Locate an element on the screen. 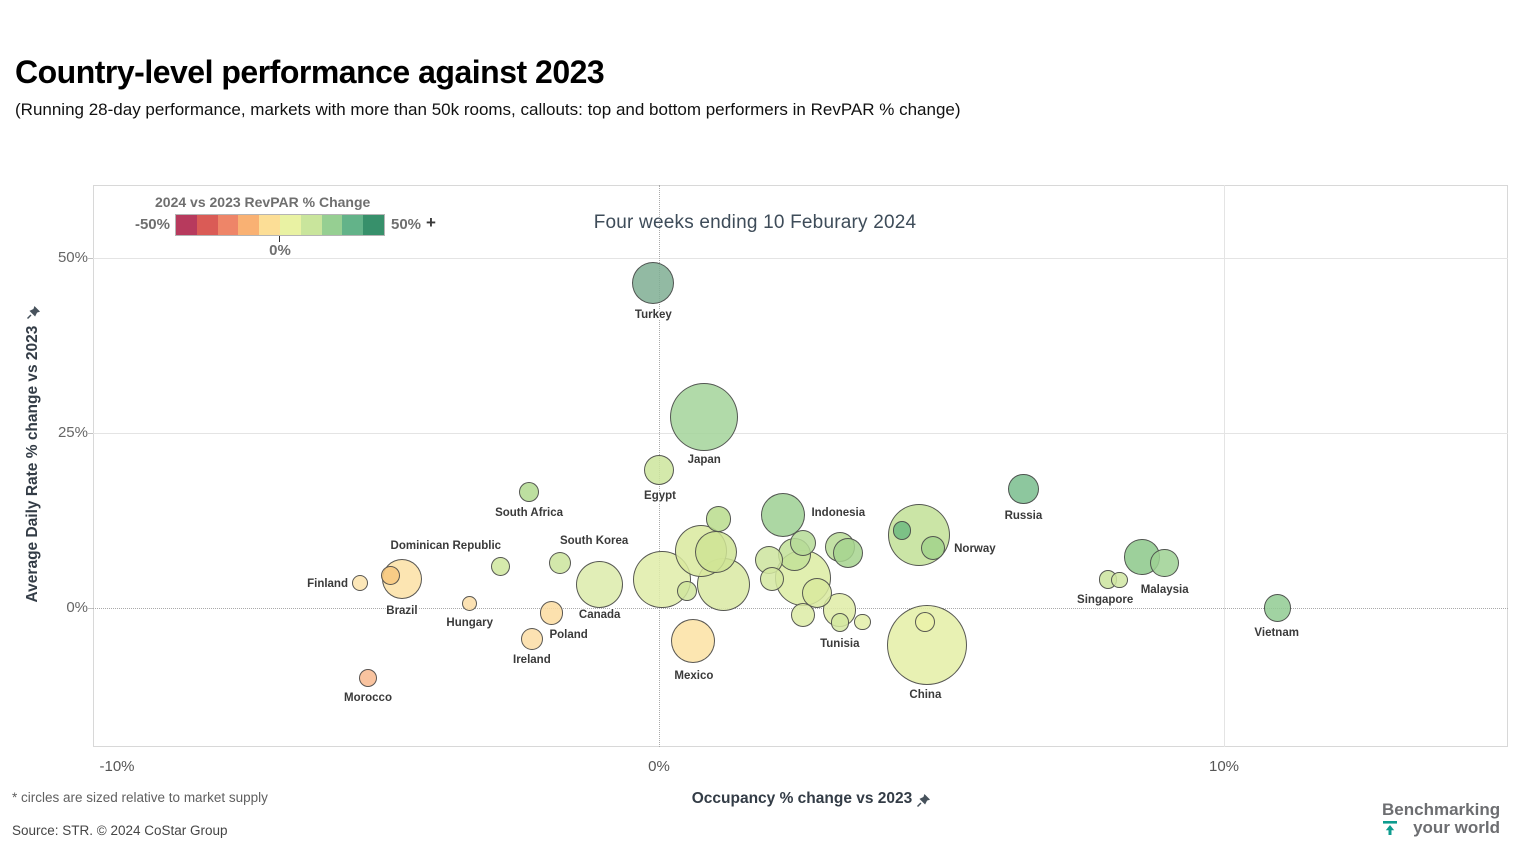  bubble-canada is located at coordinates (600, 585).